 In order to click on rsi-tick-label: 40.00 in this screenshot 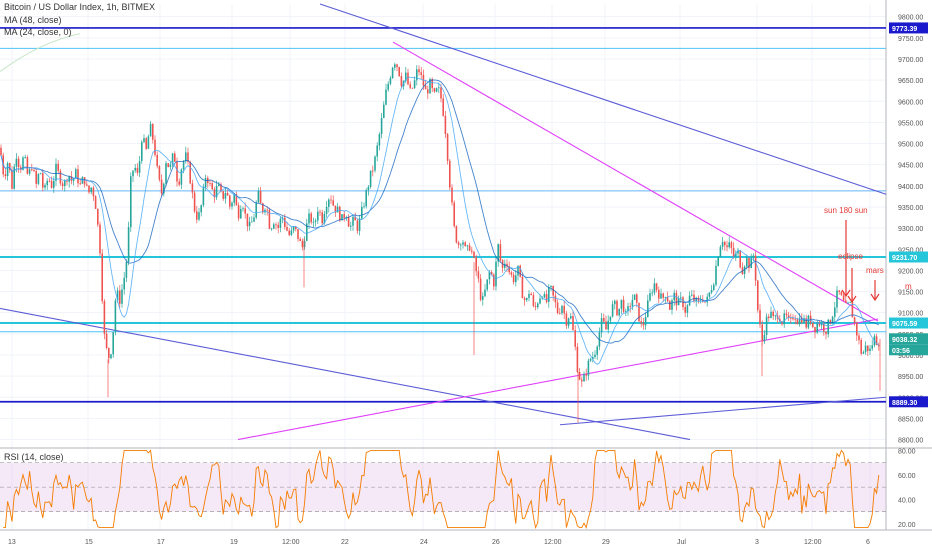, I will do `click(907, 500)`.